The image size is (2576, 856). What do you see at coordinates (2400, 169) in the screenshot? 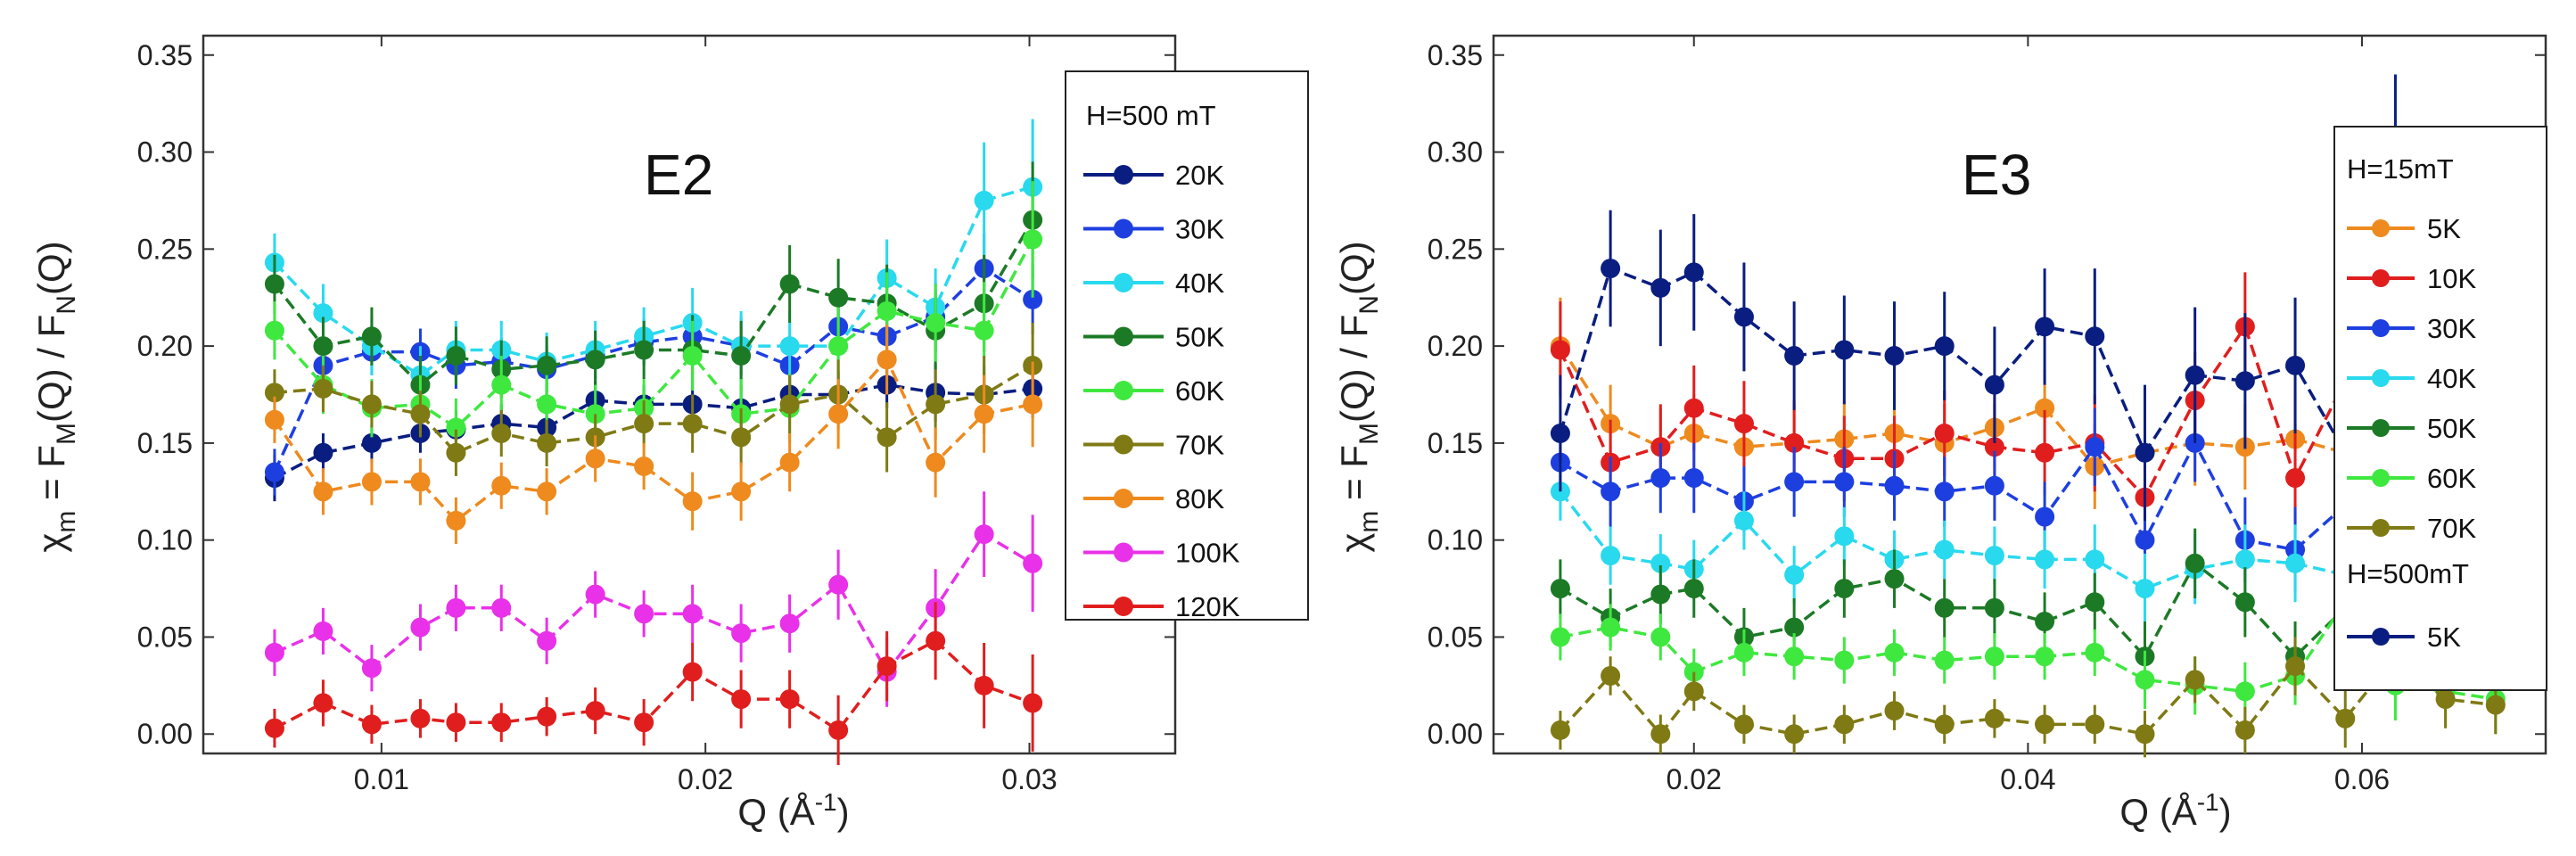
I see `legend-title-e3-15mt: H=15mT` at bounding box center [2400, 169].